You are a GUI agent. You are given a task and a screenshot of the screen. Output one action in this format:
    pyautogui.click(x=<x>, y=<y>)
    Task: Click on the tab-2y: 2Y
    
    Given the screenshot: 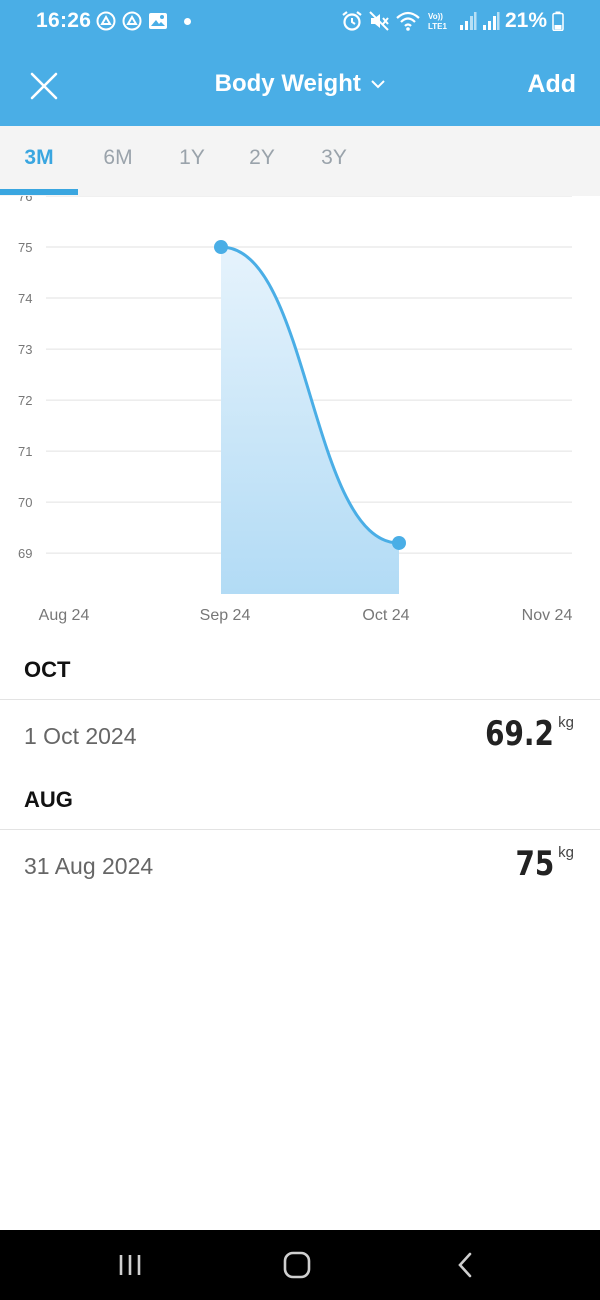 What is the action you would take?
    pyautogui.click(x=262, y=157)
    